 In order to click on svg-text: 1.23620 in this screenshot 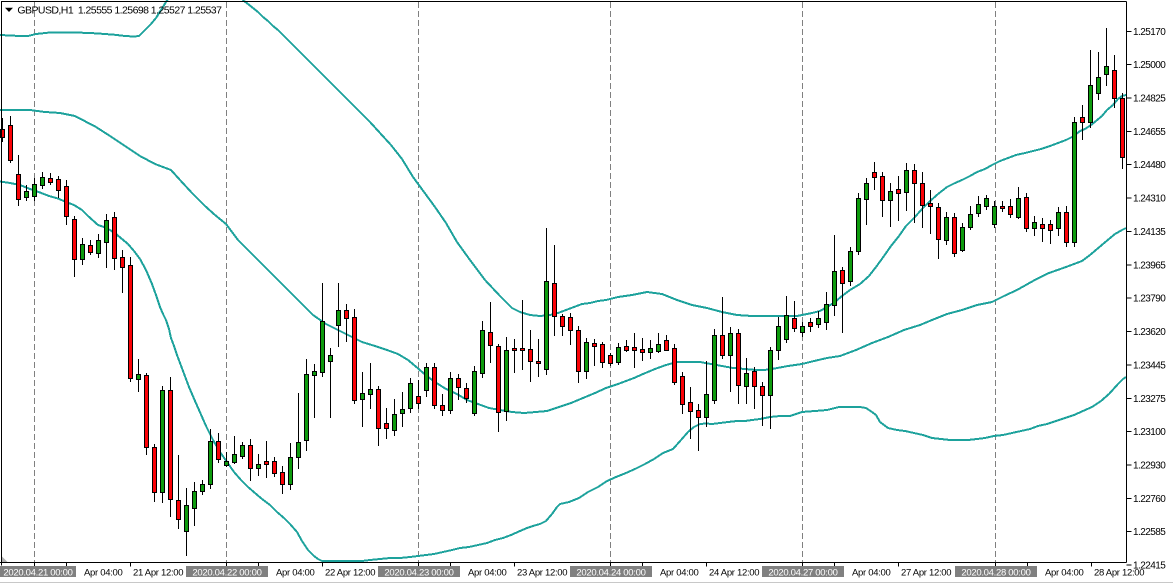, I will do `click(1149, 332)`.